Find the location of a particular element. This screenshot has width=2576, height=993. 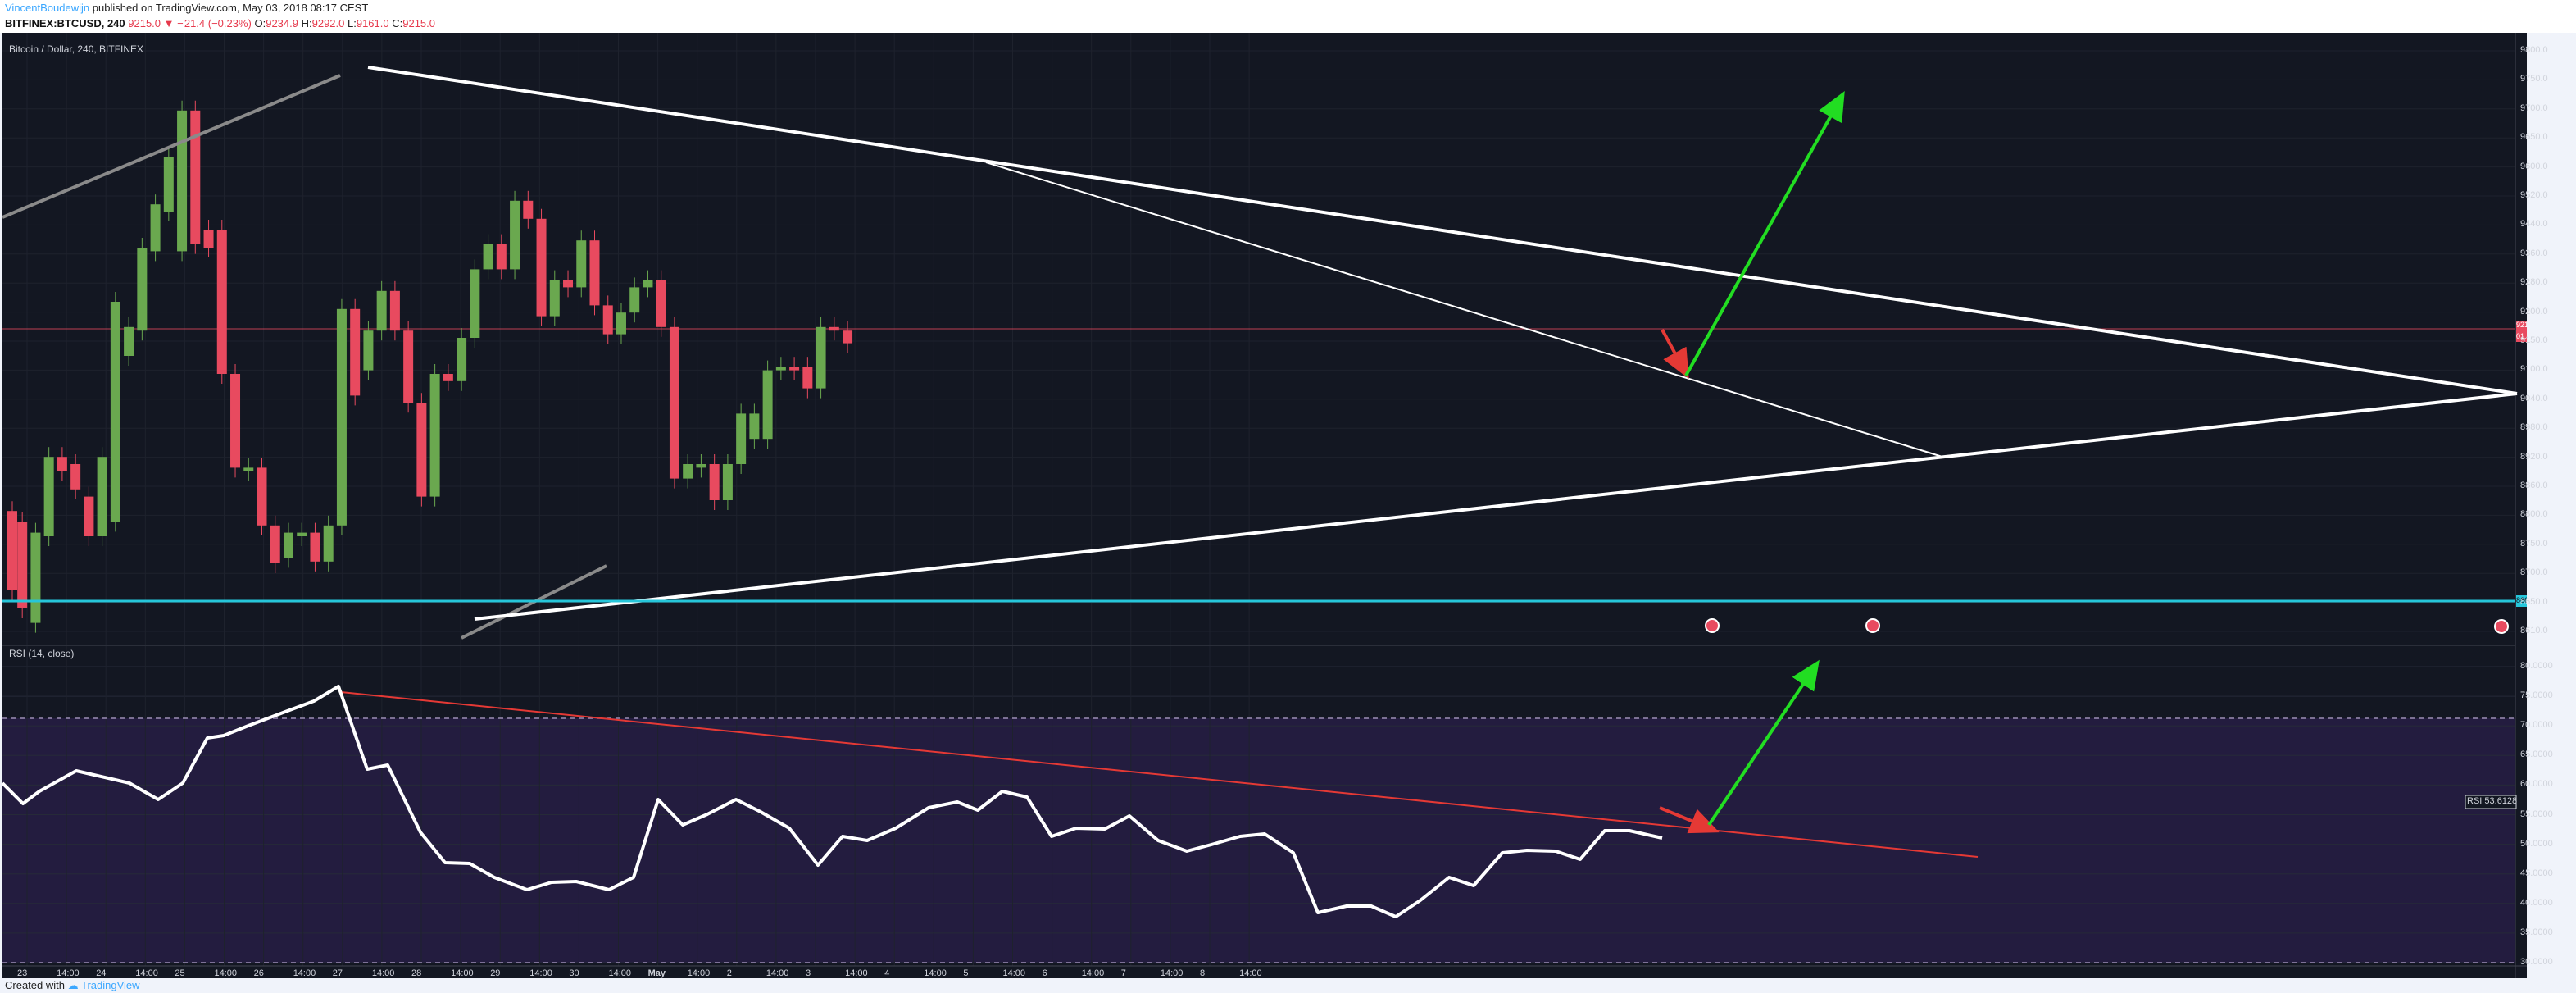

tradingview-brand-link: TradingView is located at coordinates (110, 985).